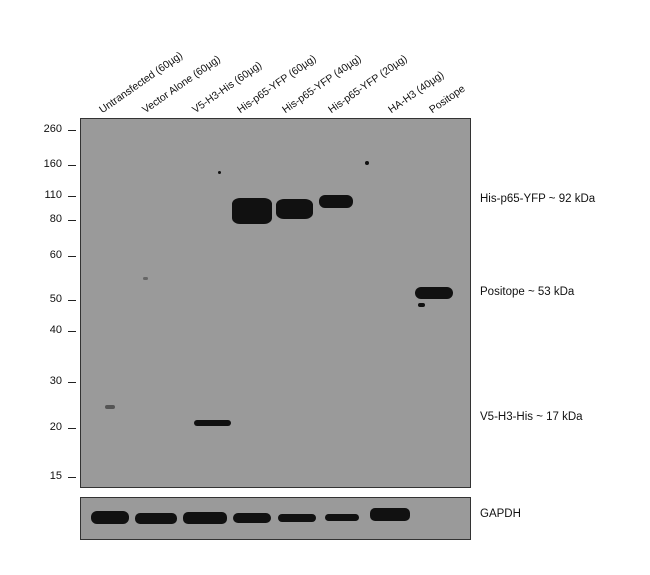 This screenshot has width=650, height=575. I want to click on annotation-gapdh: GAPDH, so click(500, 514).